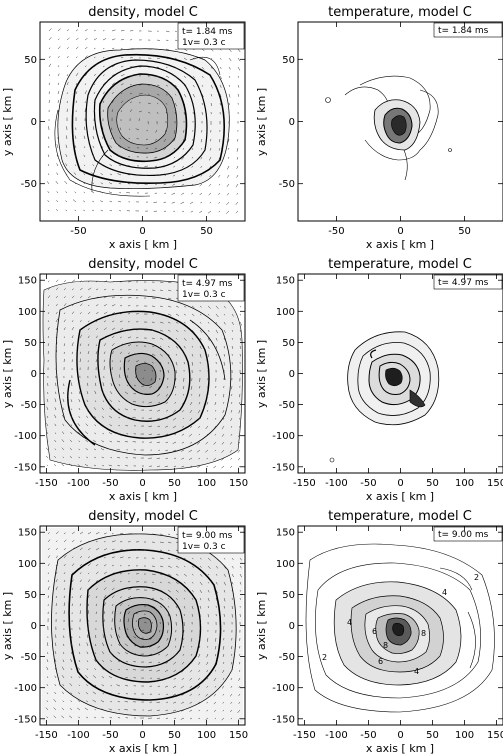 The height and width of the screenshot is (755, 503). I want to click on x-axis-label: x axis [ km ], so click(400, 496).